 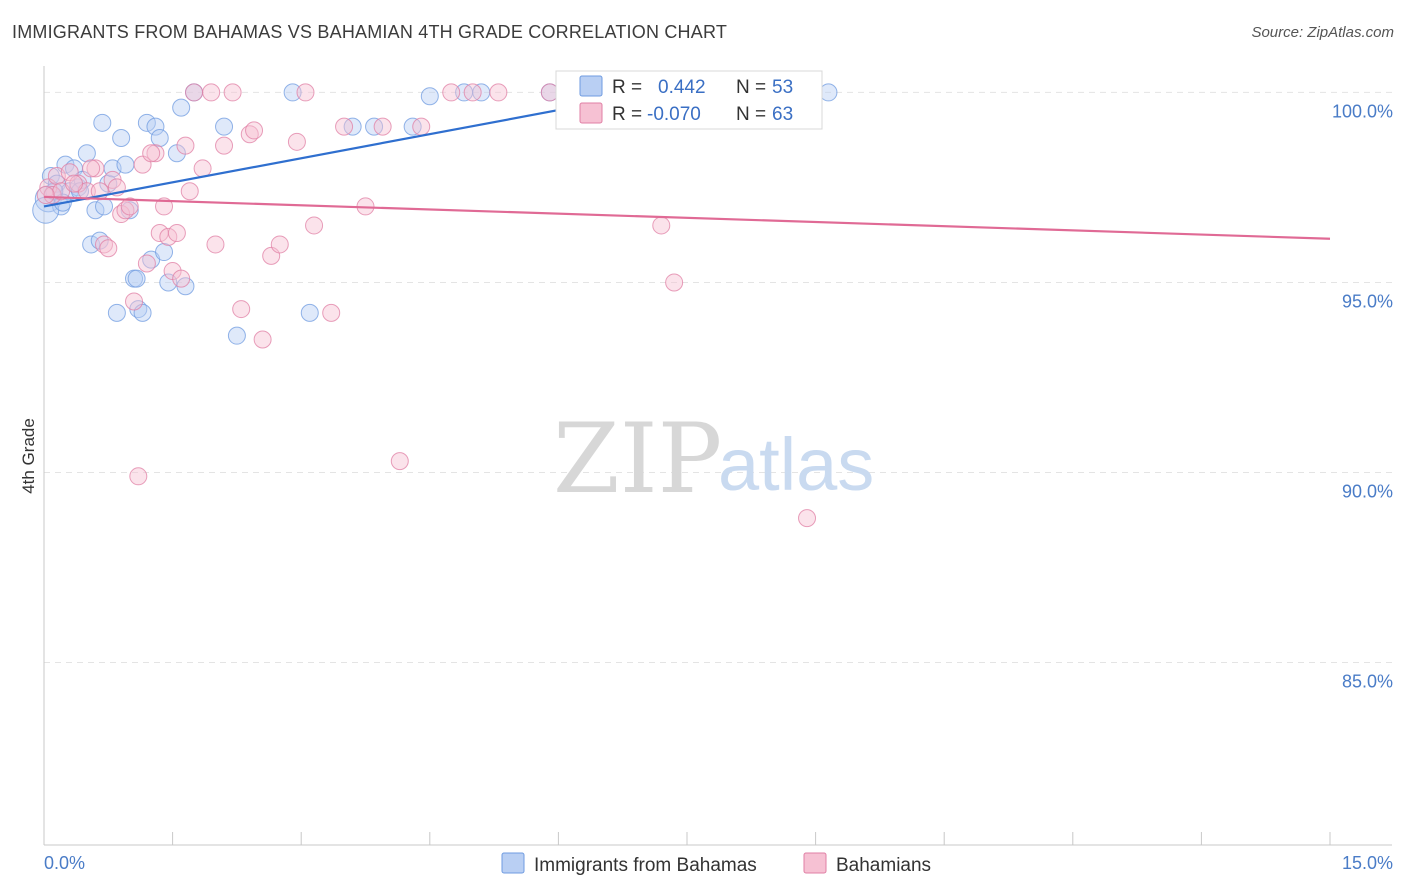 What do you see at coordinates (1322, 32) in the screenshot?
I see `source-label: Source: ZipAtlas.com` at bounding box center [1322, 32].